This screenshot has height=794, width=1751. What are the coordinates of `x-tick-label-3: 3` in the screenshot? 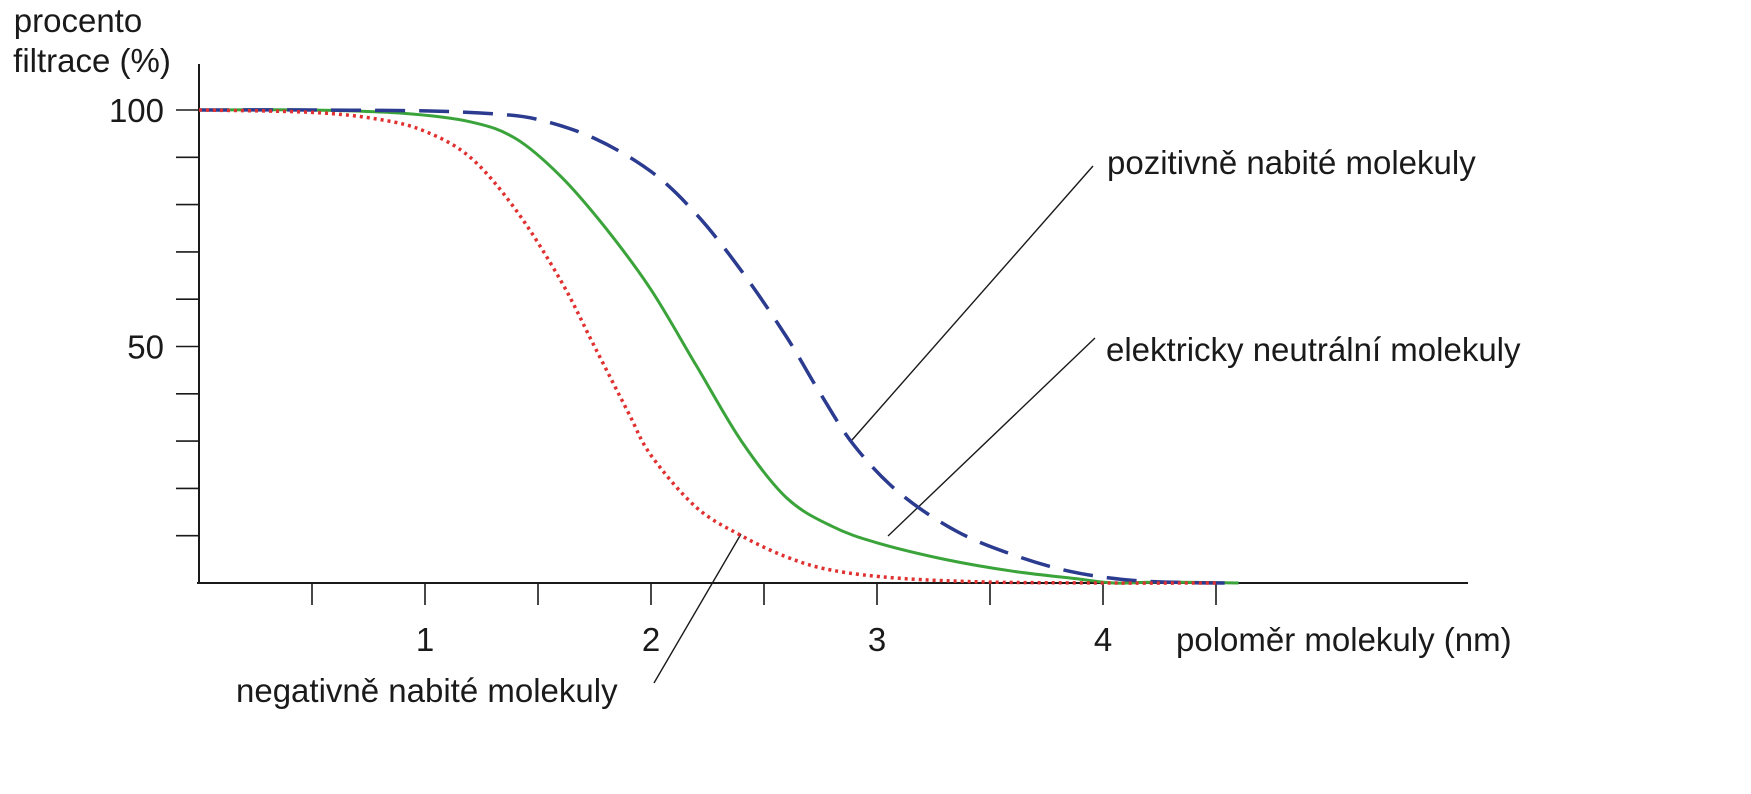 It's located at (877, 639).